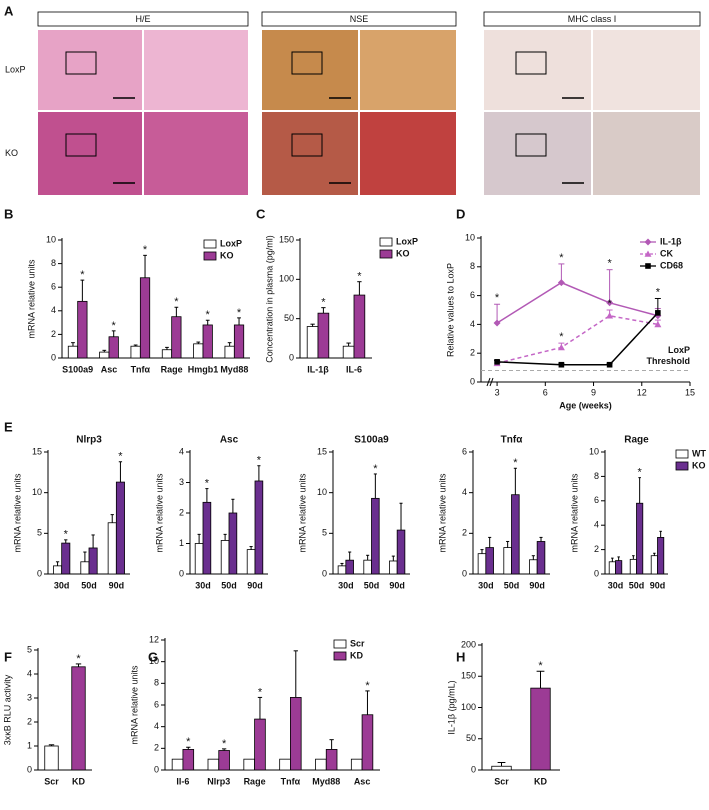 The width and height of the screenshot is (709, 810). I want to click on legend-label: WT, so click(699, 453).